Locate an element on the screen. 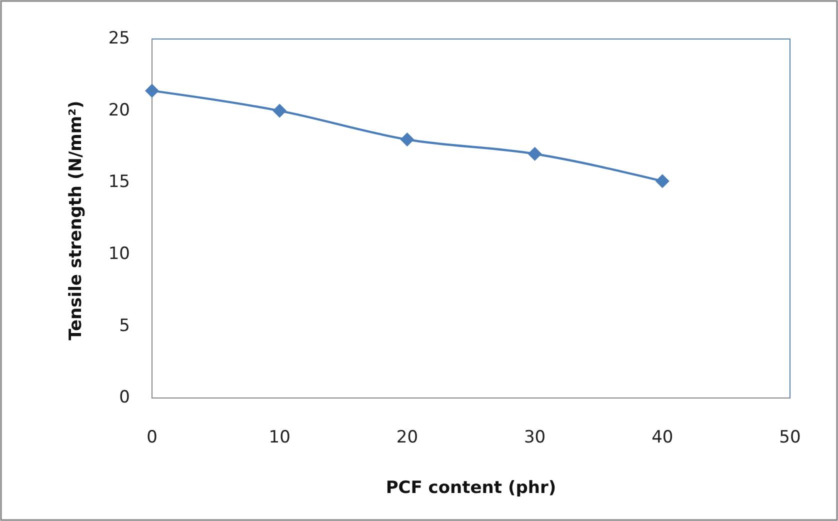 The height and width of the screenshot is (521, 838). x-tick-label: 20 is located at coordinates (407, 438).